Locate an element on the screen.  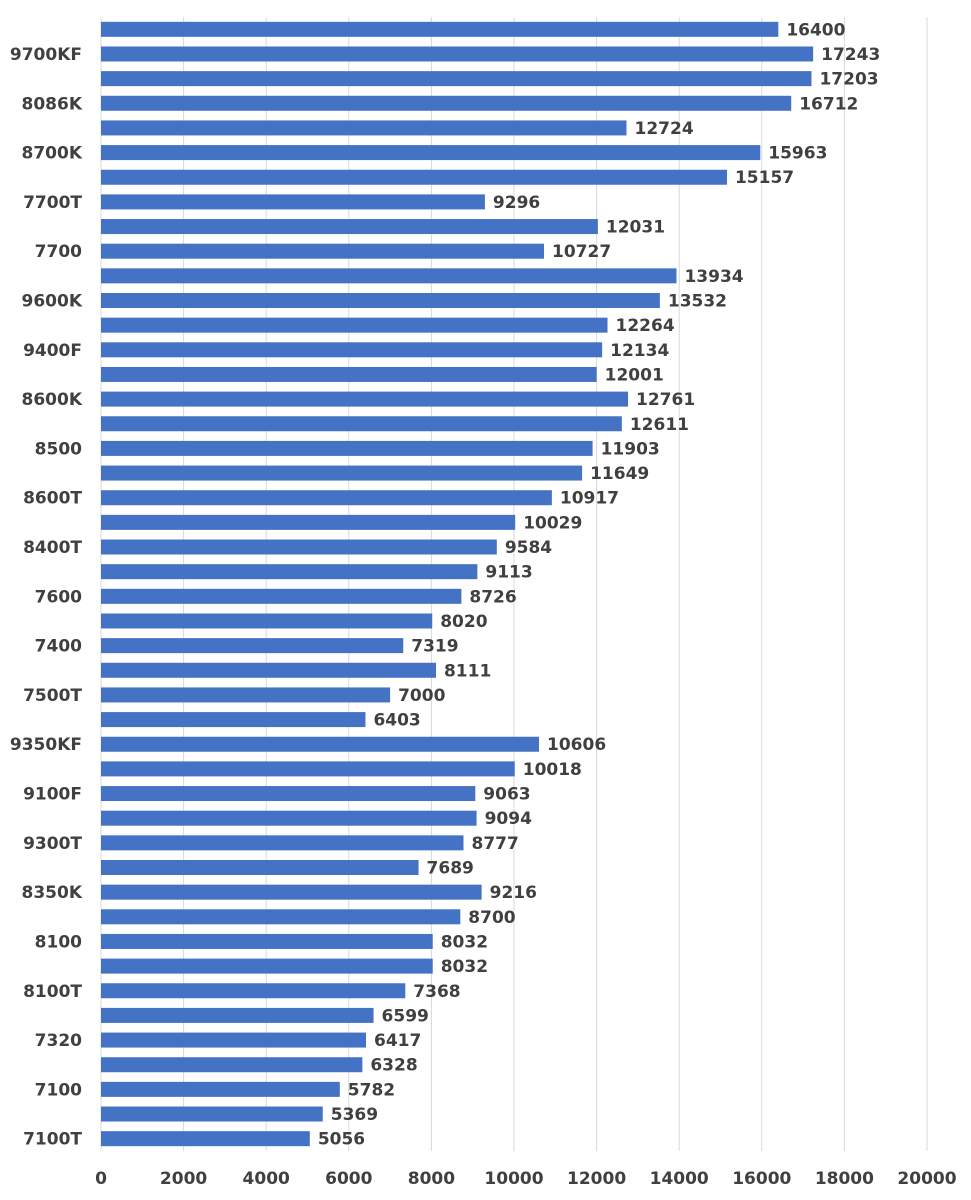
category-label: 7100T is located at coordinates (52, 1140).